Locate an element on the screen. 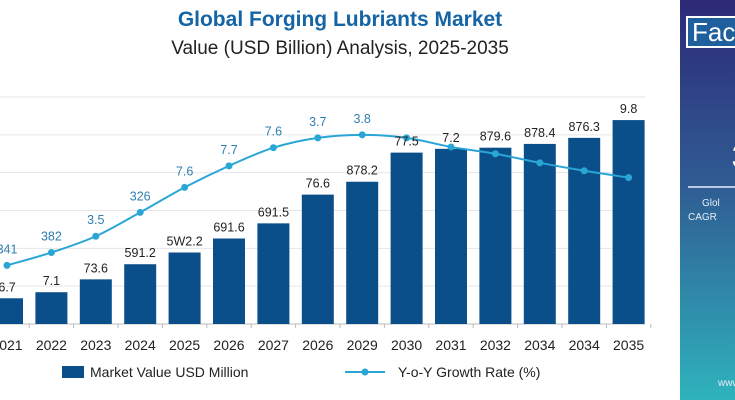 This screenshot has width=735, height=400. x-tick-label: 2022 is located at coordinates (51, 345).